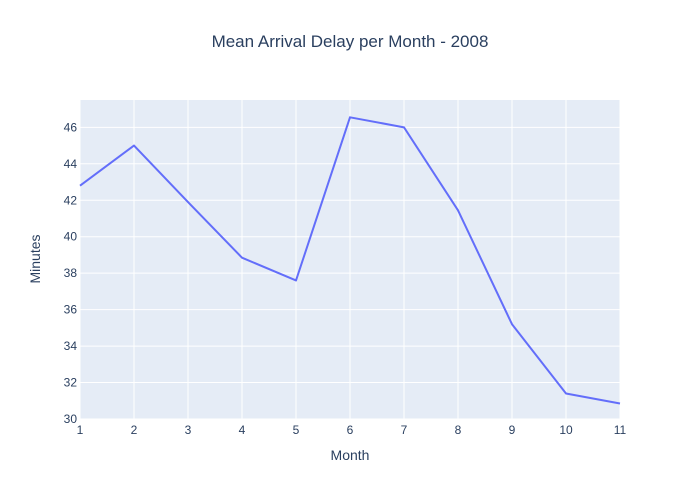 The width and height of the screenshot is (700, 500). Describe the element at coordinates (458, 430) in the screenshot. I see `x-tick-label: 8` at that location.